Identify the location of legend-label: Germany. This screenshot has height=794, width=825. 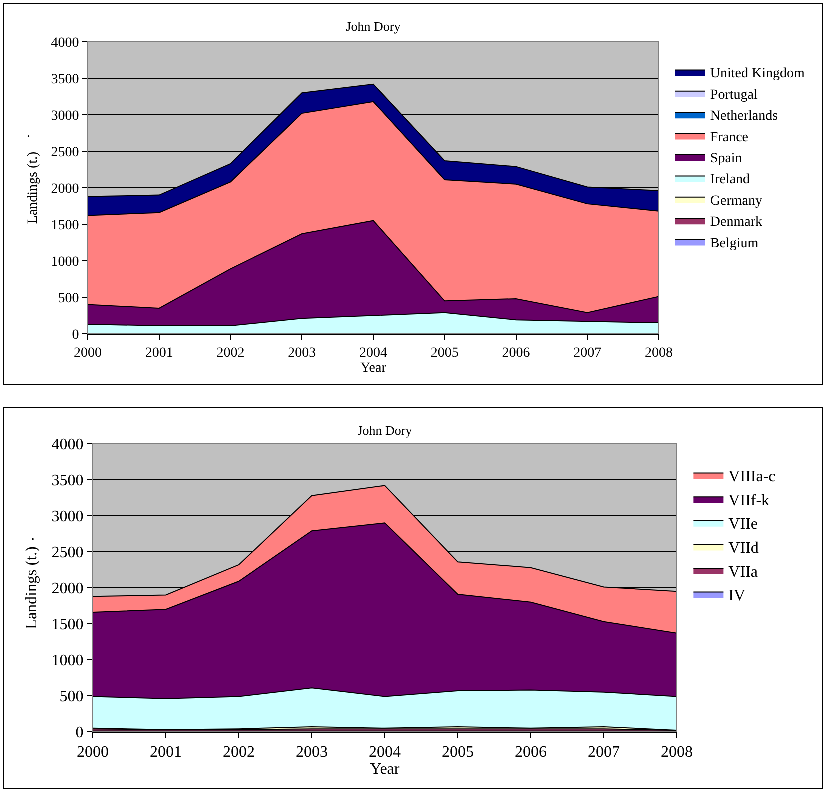
(736, 201).